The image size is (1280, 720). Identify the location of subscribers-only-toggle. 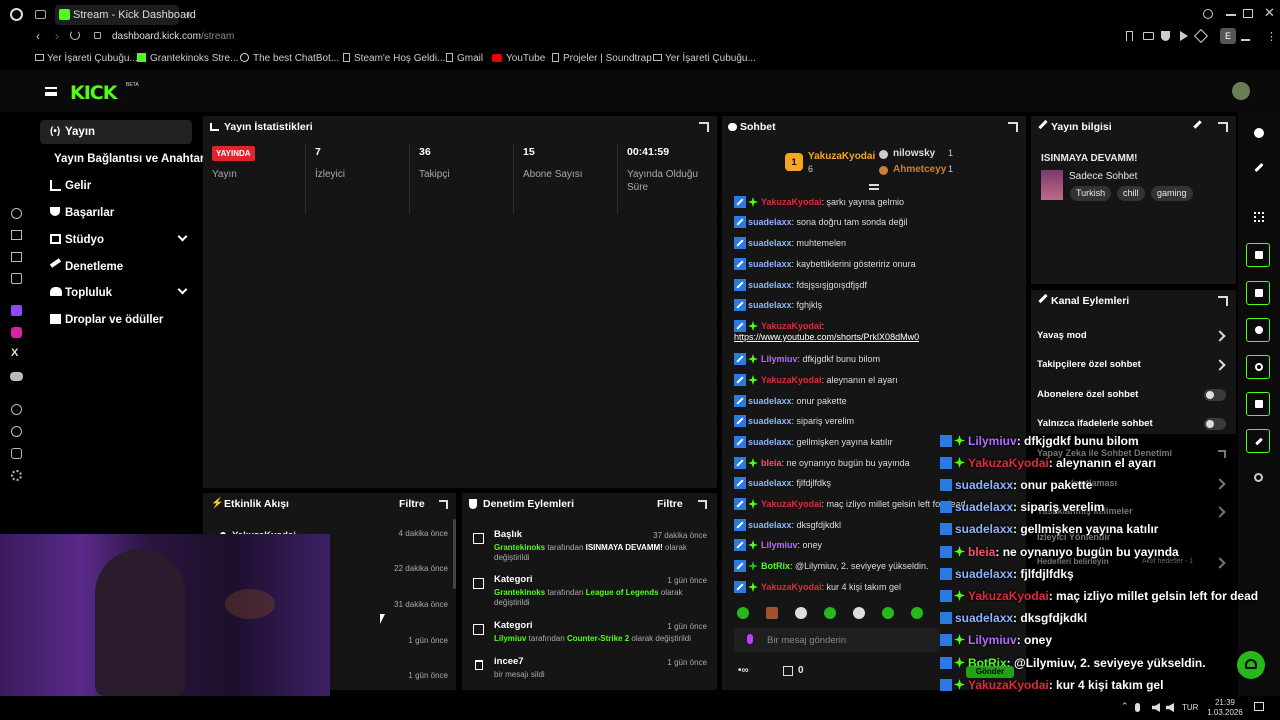
(1215, 395).